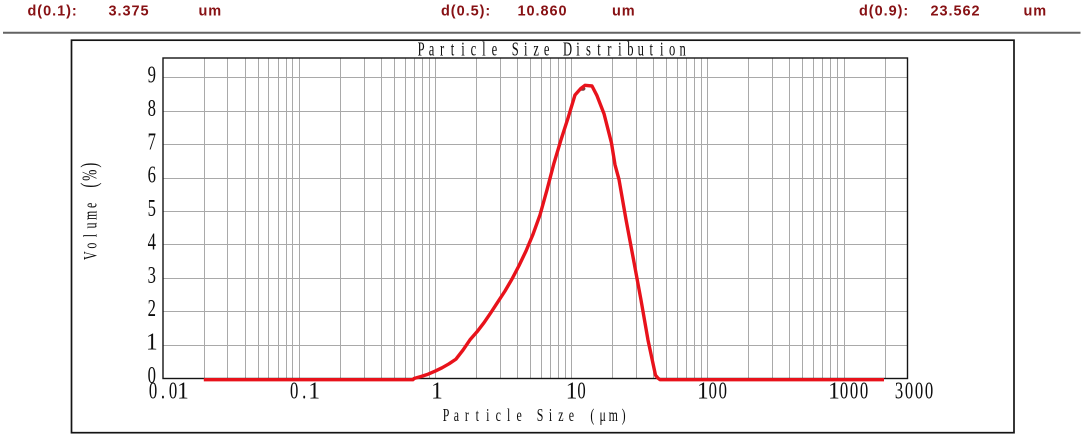  Describe the element at coordinates (567, 48) in the screenshot. I see `svg-text: D` at that location.